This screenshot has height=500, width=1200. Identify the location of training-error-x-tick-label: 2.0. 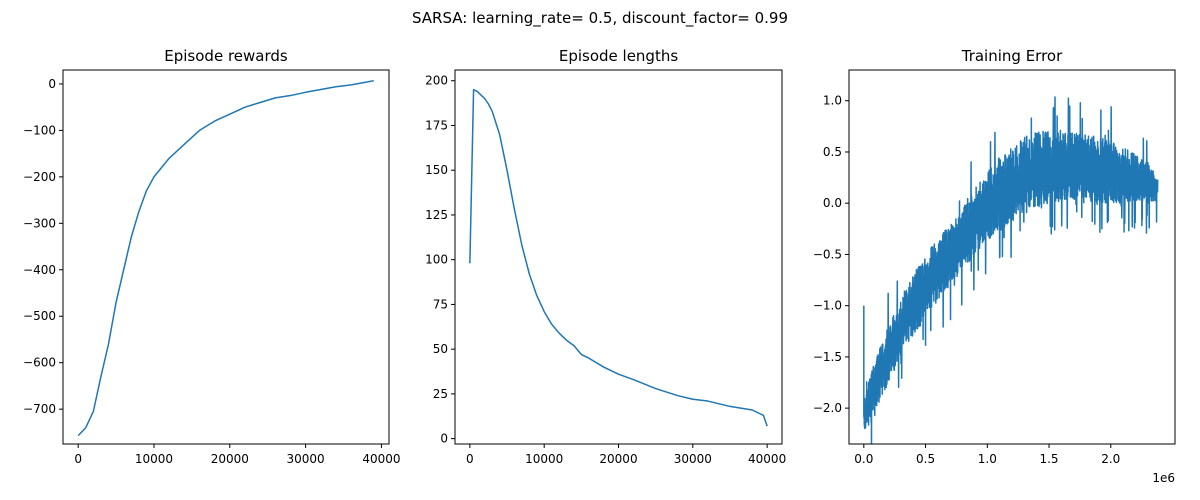
(1110, 459).